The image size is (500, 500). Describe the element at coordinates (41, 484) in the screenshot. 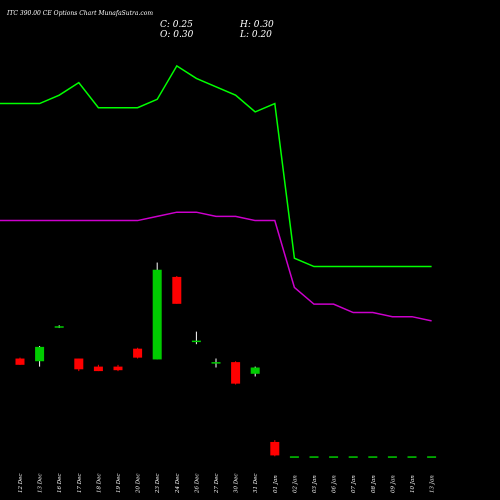

I see `x-tick-label: 13 Dec` at that location.